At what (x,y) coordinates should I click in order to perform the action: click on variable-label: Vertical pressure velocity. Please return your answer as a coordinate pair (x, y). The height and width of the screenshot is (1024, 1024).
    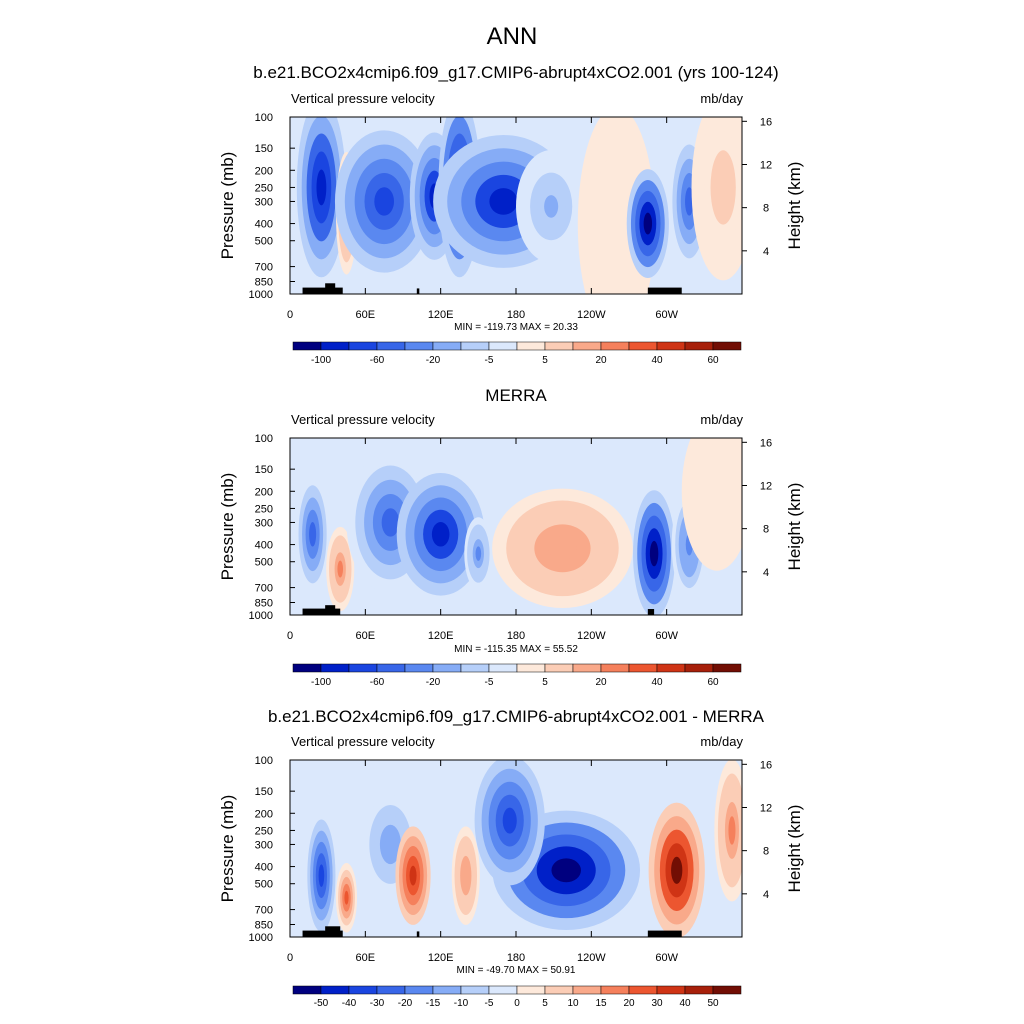
    Looking at the image, I should click on (363, 741).